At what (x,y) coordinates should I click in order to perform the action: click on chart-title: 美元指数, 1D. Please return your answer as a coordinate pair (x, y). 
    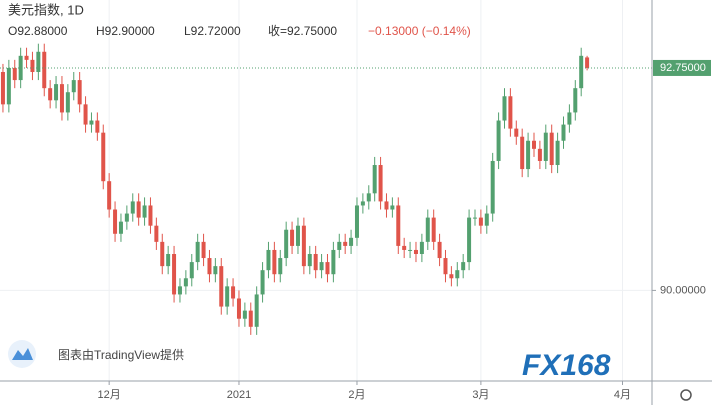
    Looking at the image, I should click on (46, 9).